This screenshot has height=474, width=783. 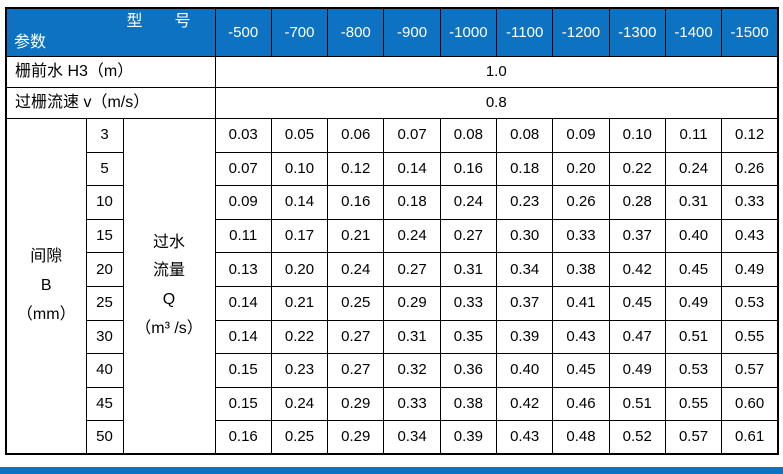 I want to click on flow-value-cell: 0.28, so click(x=637, y=202).